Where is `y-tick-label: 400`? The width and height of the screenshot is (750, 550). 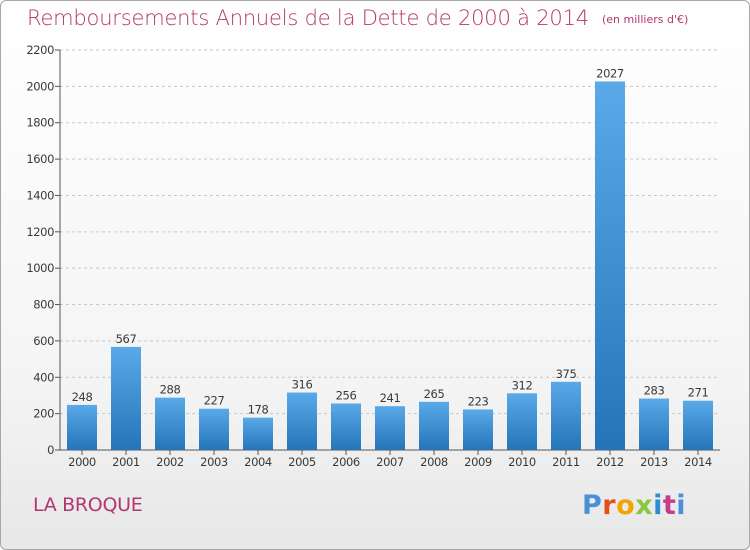 y-tick-label: 400 is located at coordinates (43, 377).